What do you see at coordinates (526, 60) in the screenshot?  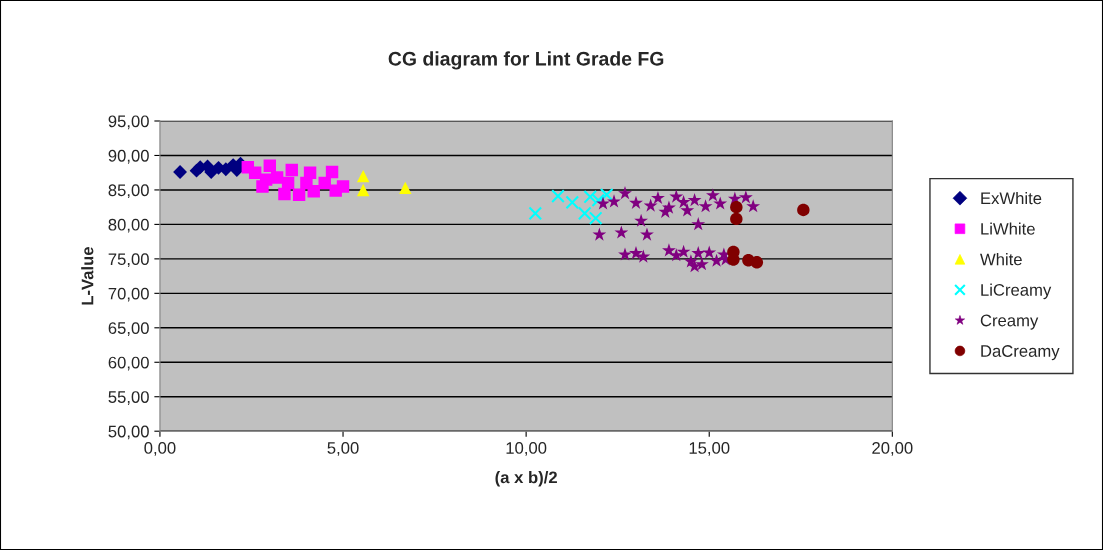 I see `chart-title: CG diagram for Lint Grade FG` at bounding box center [526, 60].